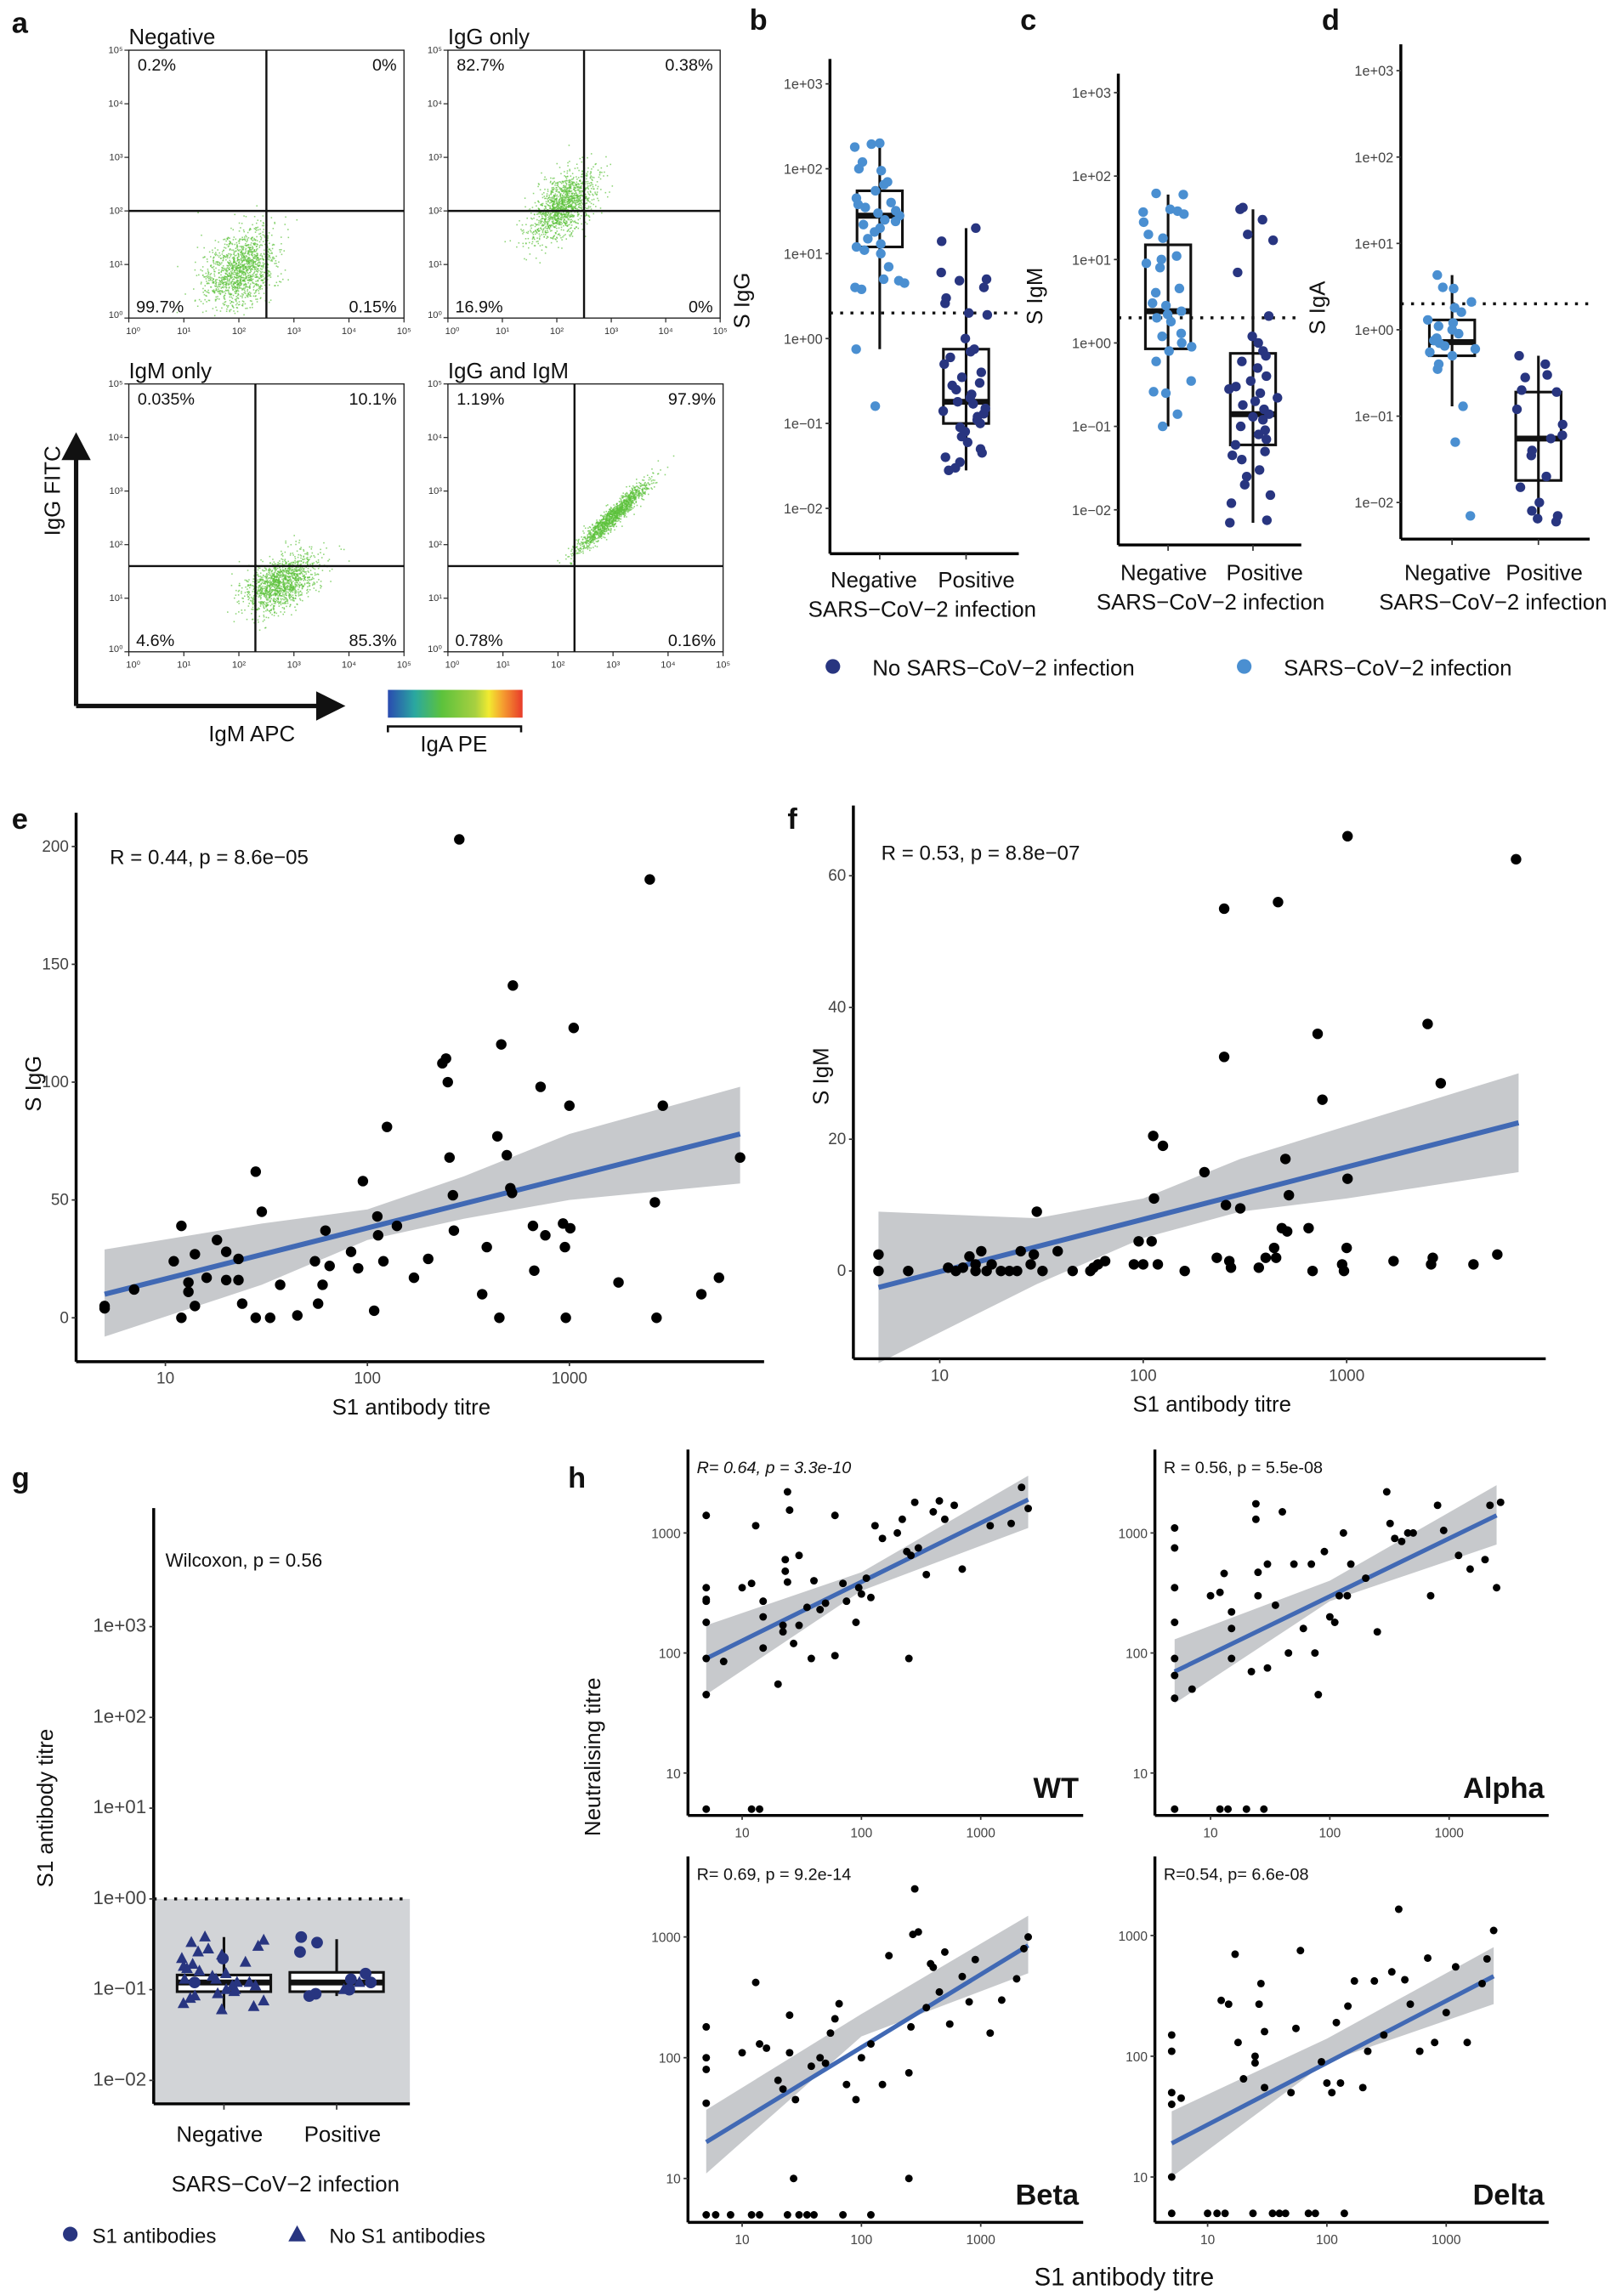  Describe the element at coordinates (20, 819) in the screenshot. I see `panel-label-e: e` at that location.